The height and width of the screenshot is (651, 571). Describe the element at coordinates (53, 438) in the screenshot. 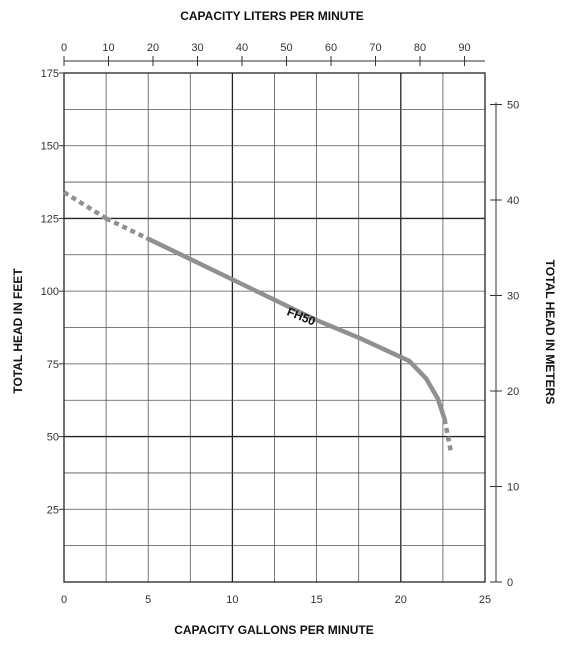

I see `left-tick-label: 50` at that location.